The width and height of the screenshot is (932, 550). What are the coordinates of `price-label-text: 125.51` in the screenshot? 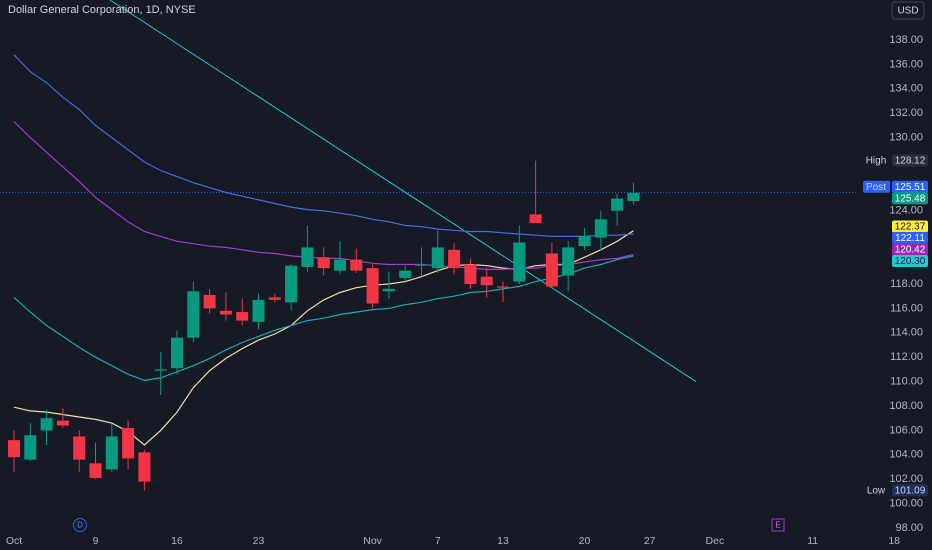 It's located at (910, 187).